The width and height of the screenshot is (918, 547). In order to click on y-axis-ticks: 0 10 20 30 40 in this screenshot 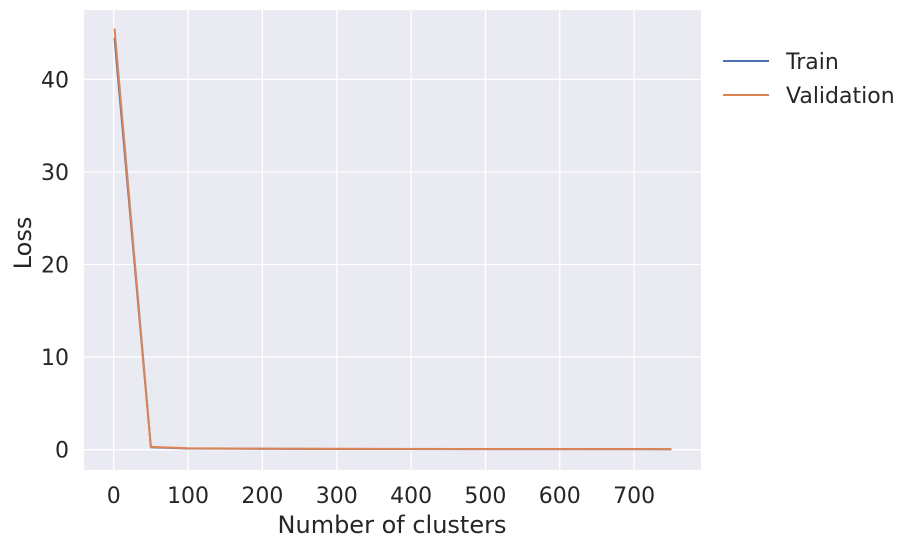, I will do `click(55, 265)`.